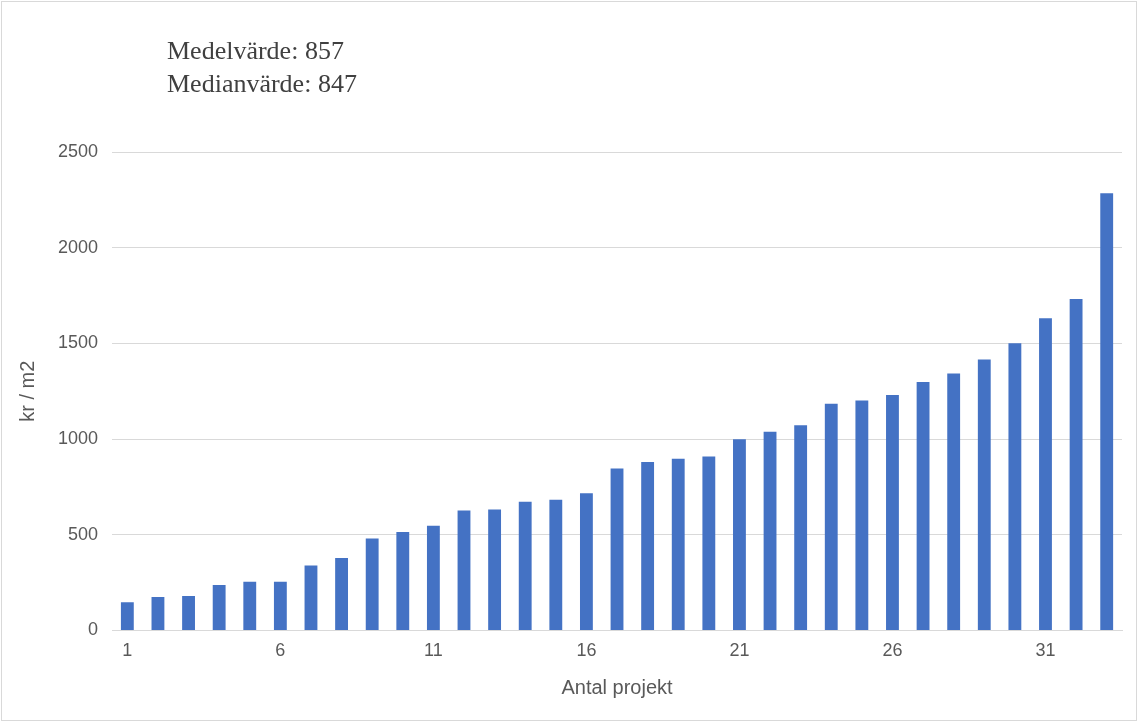 Image resolution: width=1138 pixels, height=722 pixels. What do you see at coordinates (586, 650) in the screenshot?
I see `x-tick-label: 16` at bounding box center [586, 650].